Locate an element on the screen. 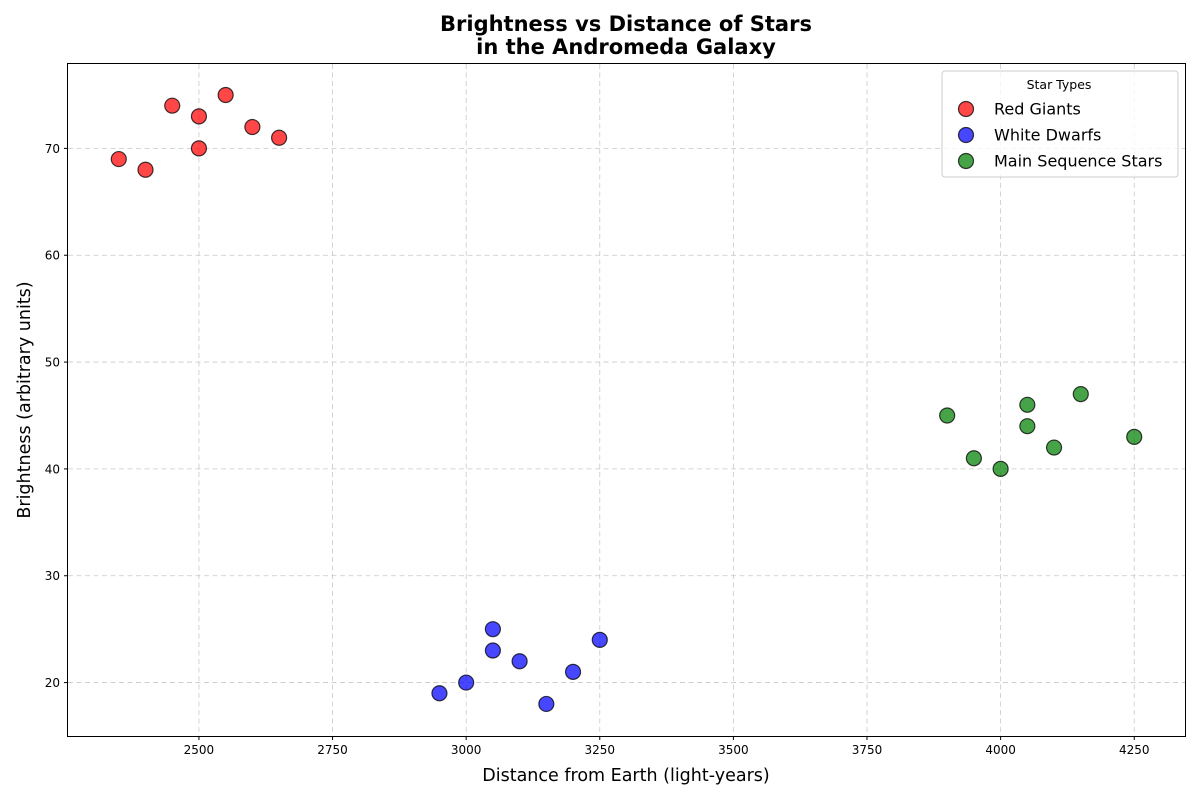 The height and width of the screenshot is (800, 1200). chart-title-line-1: Brightness vs Distance of Stars is located at coordinates (626, 24).